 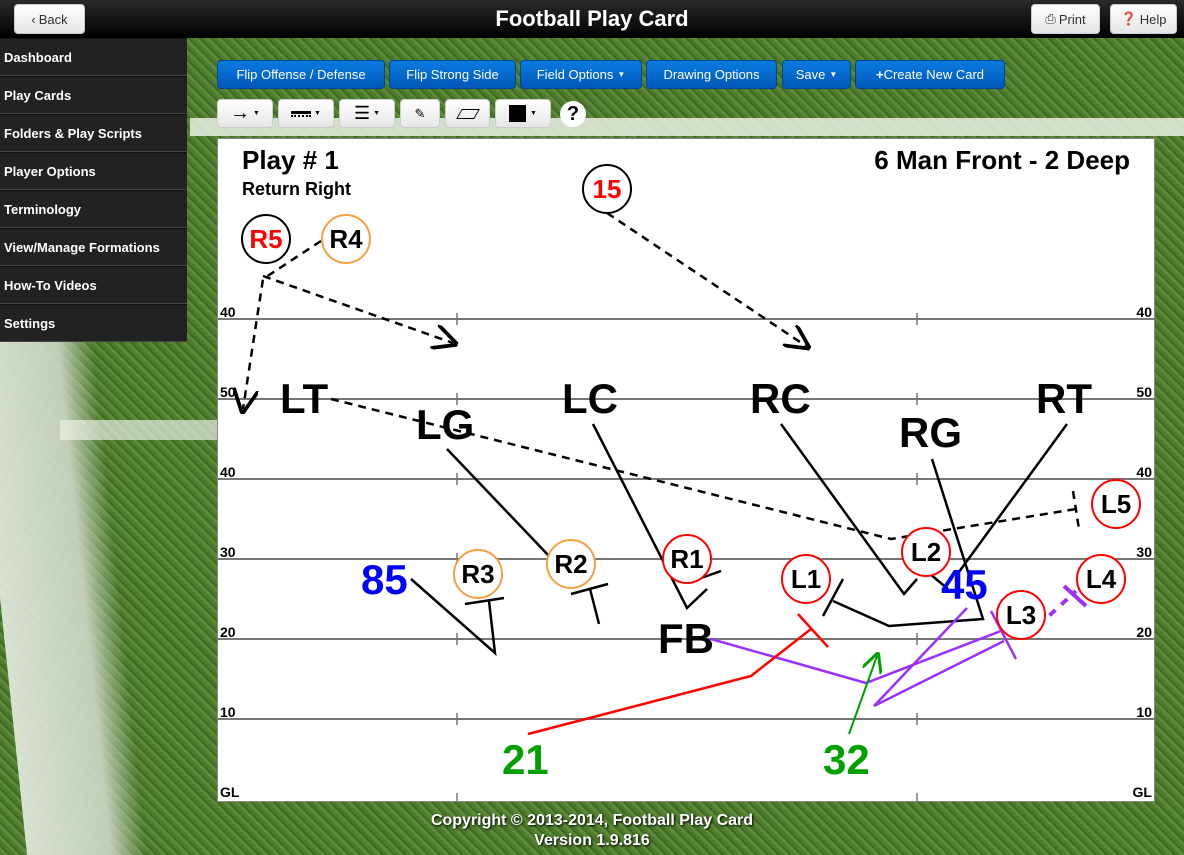 What do you see at coordinates (1128, 18) in the screenshot?
I see `question-circle-icon: ❓` at bounding box center [1128, 18].